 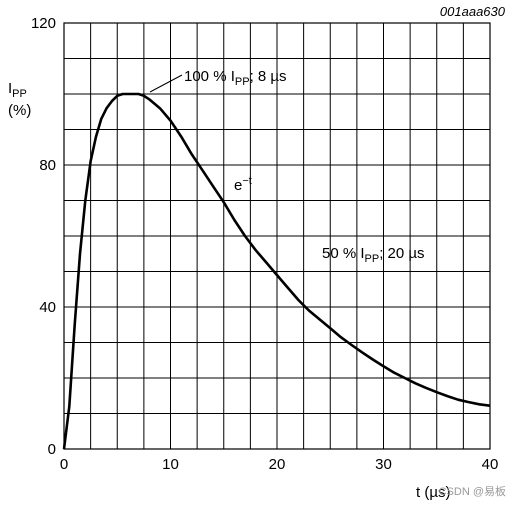 I want to click on x-tick-label: 30, so click(x=383, y=464).